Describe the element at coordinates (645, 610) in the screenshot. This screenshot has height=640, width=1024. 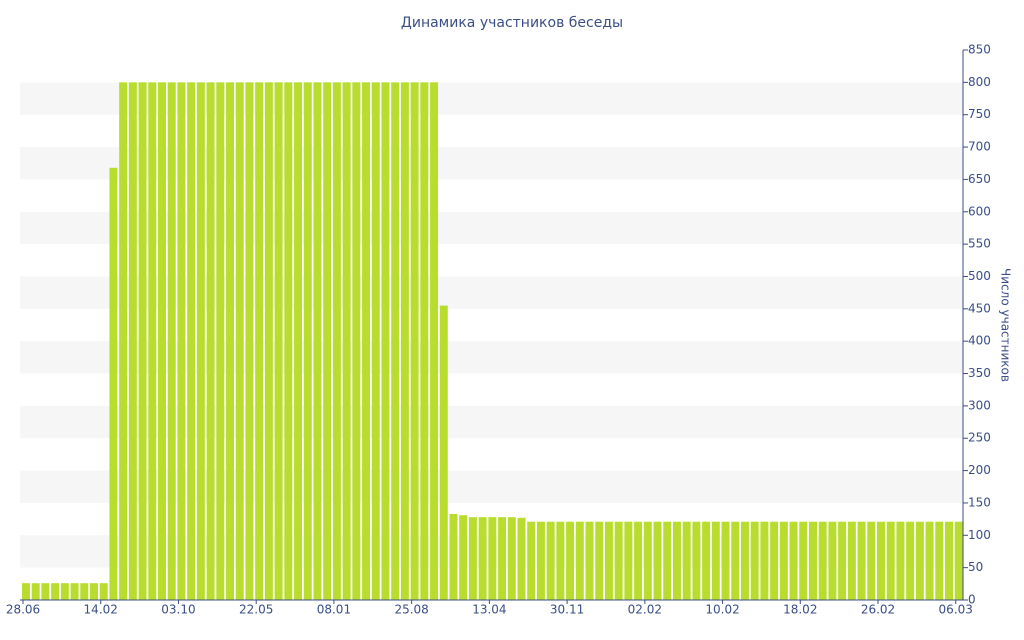
I see `x-tick-label: 02.02` at that location.